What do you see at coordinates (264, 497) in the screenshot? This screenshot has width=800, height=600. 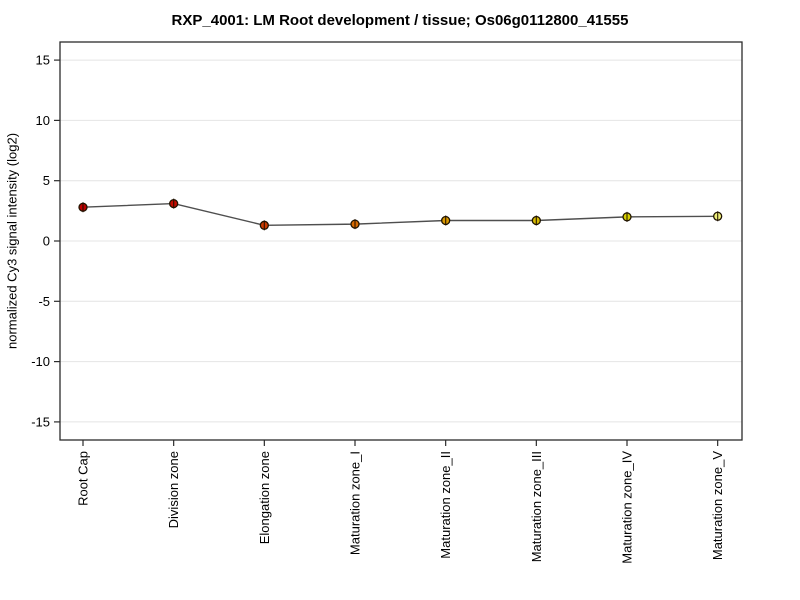 I see `x-category-label: Elongation zone` at bounding box center [264, 497].